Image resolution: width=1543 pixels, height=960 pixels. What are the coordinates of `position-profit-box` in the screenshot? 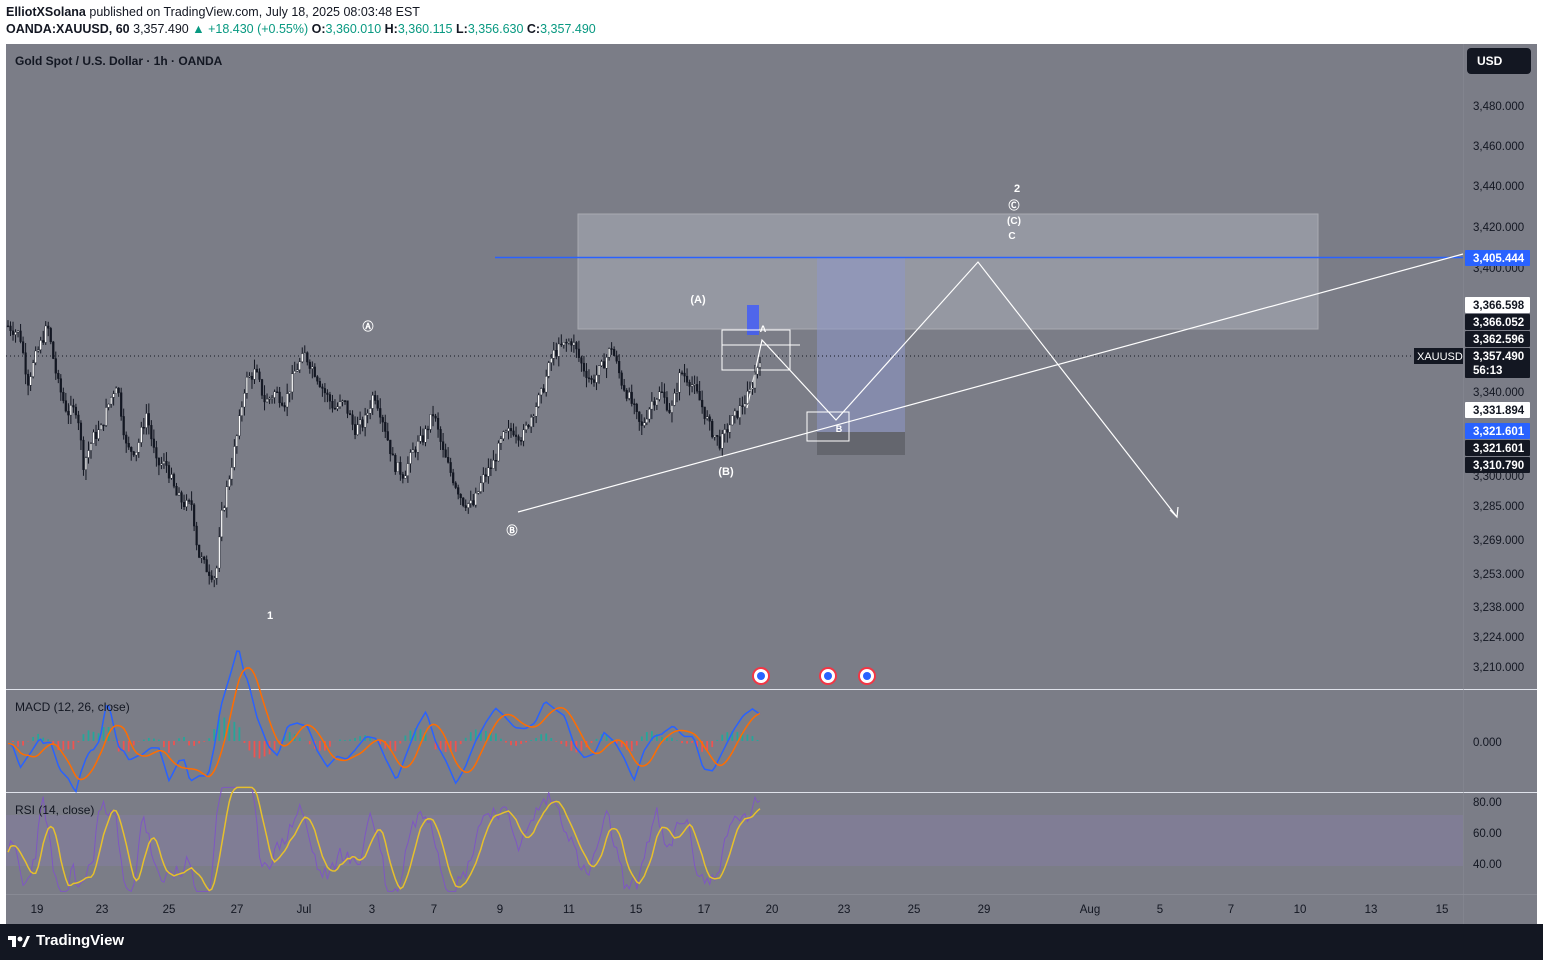 It's located at (861, 345).